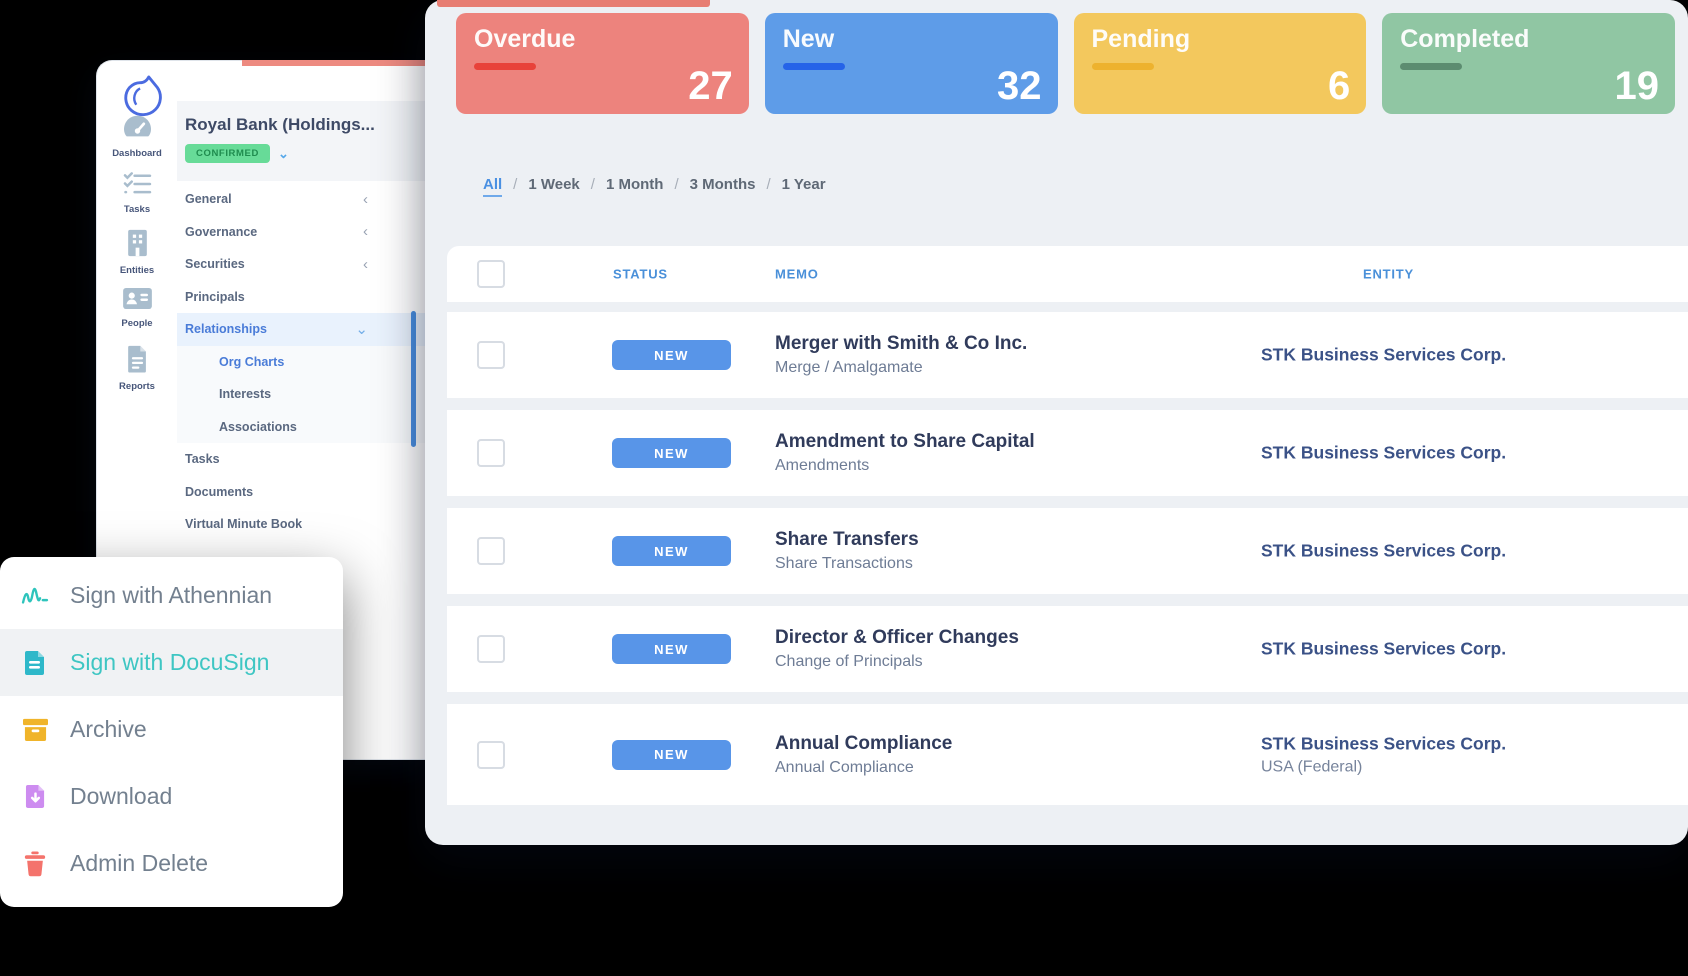 The image size is (1688, 976). What do you see at coordinates (844, 563) in the screenshot?
I see `memo-subtitle: Share Transactions` at bounding box center [844, 563].